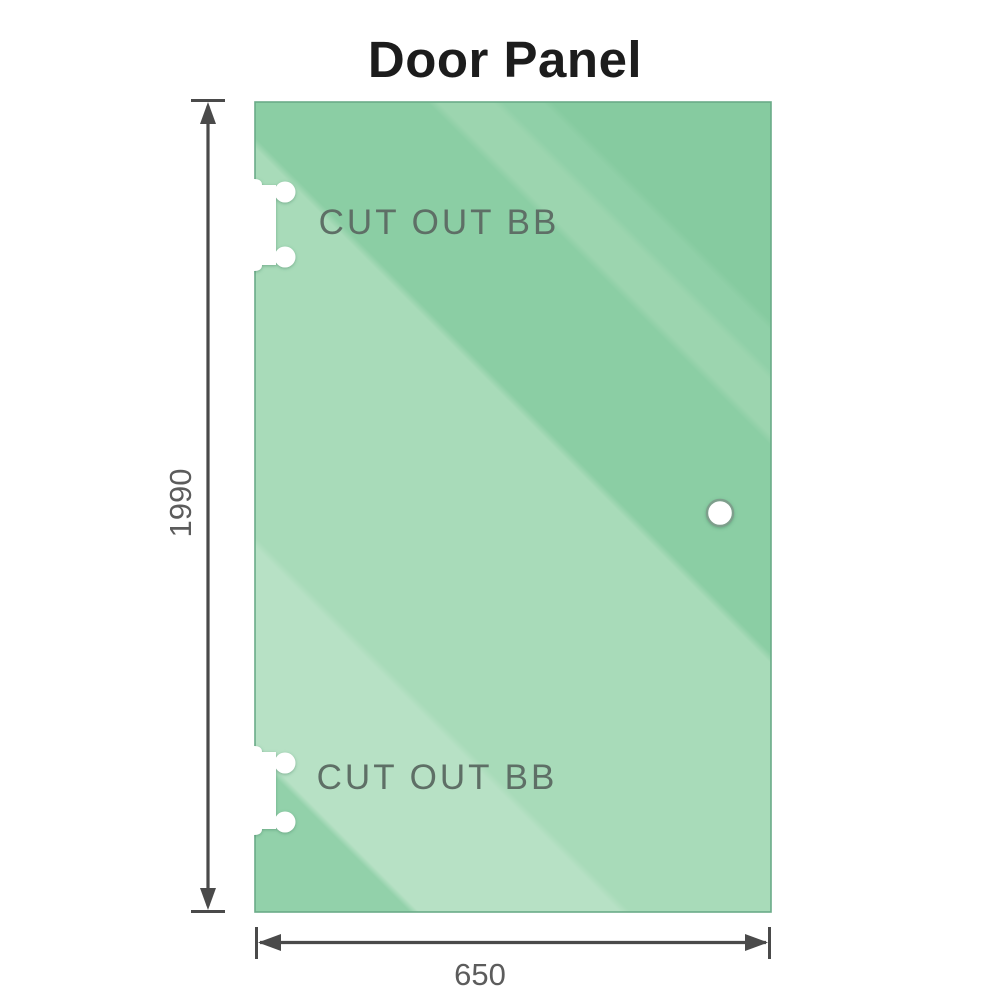 The height and width of the screenshot is (1000, 1000). What do you see at coordinates (275, 790) in the screenshot?
I see `hinge-cutout-bottom` at bounding box center [275, 790].